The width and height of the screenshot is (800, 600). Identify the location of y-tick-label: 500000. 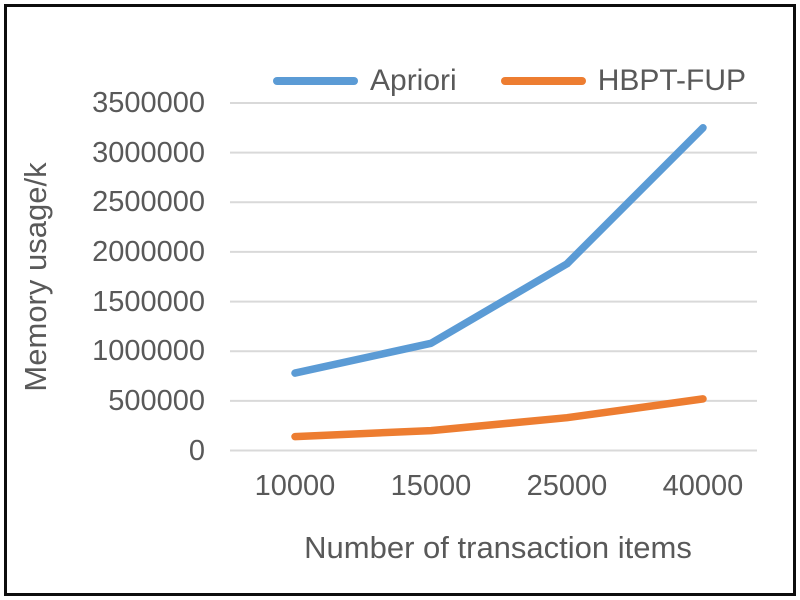
(156, 400).